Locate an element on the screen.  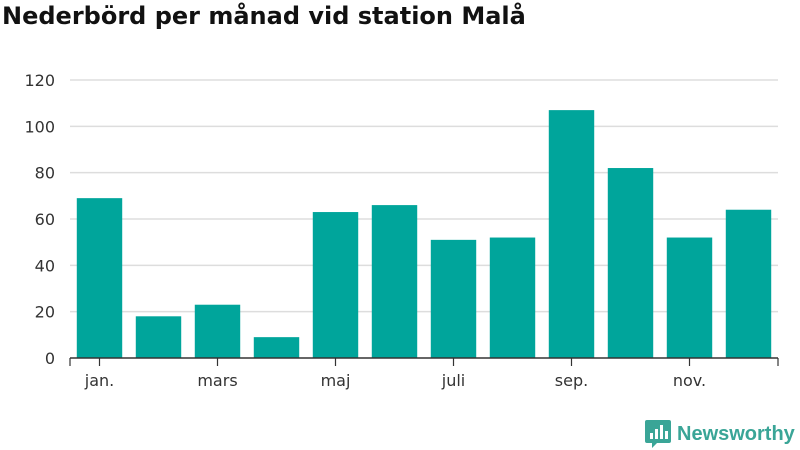
x-tick-label: maj is located at coordinates (336, 380).